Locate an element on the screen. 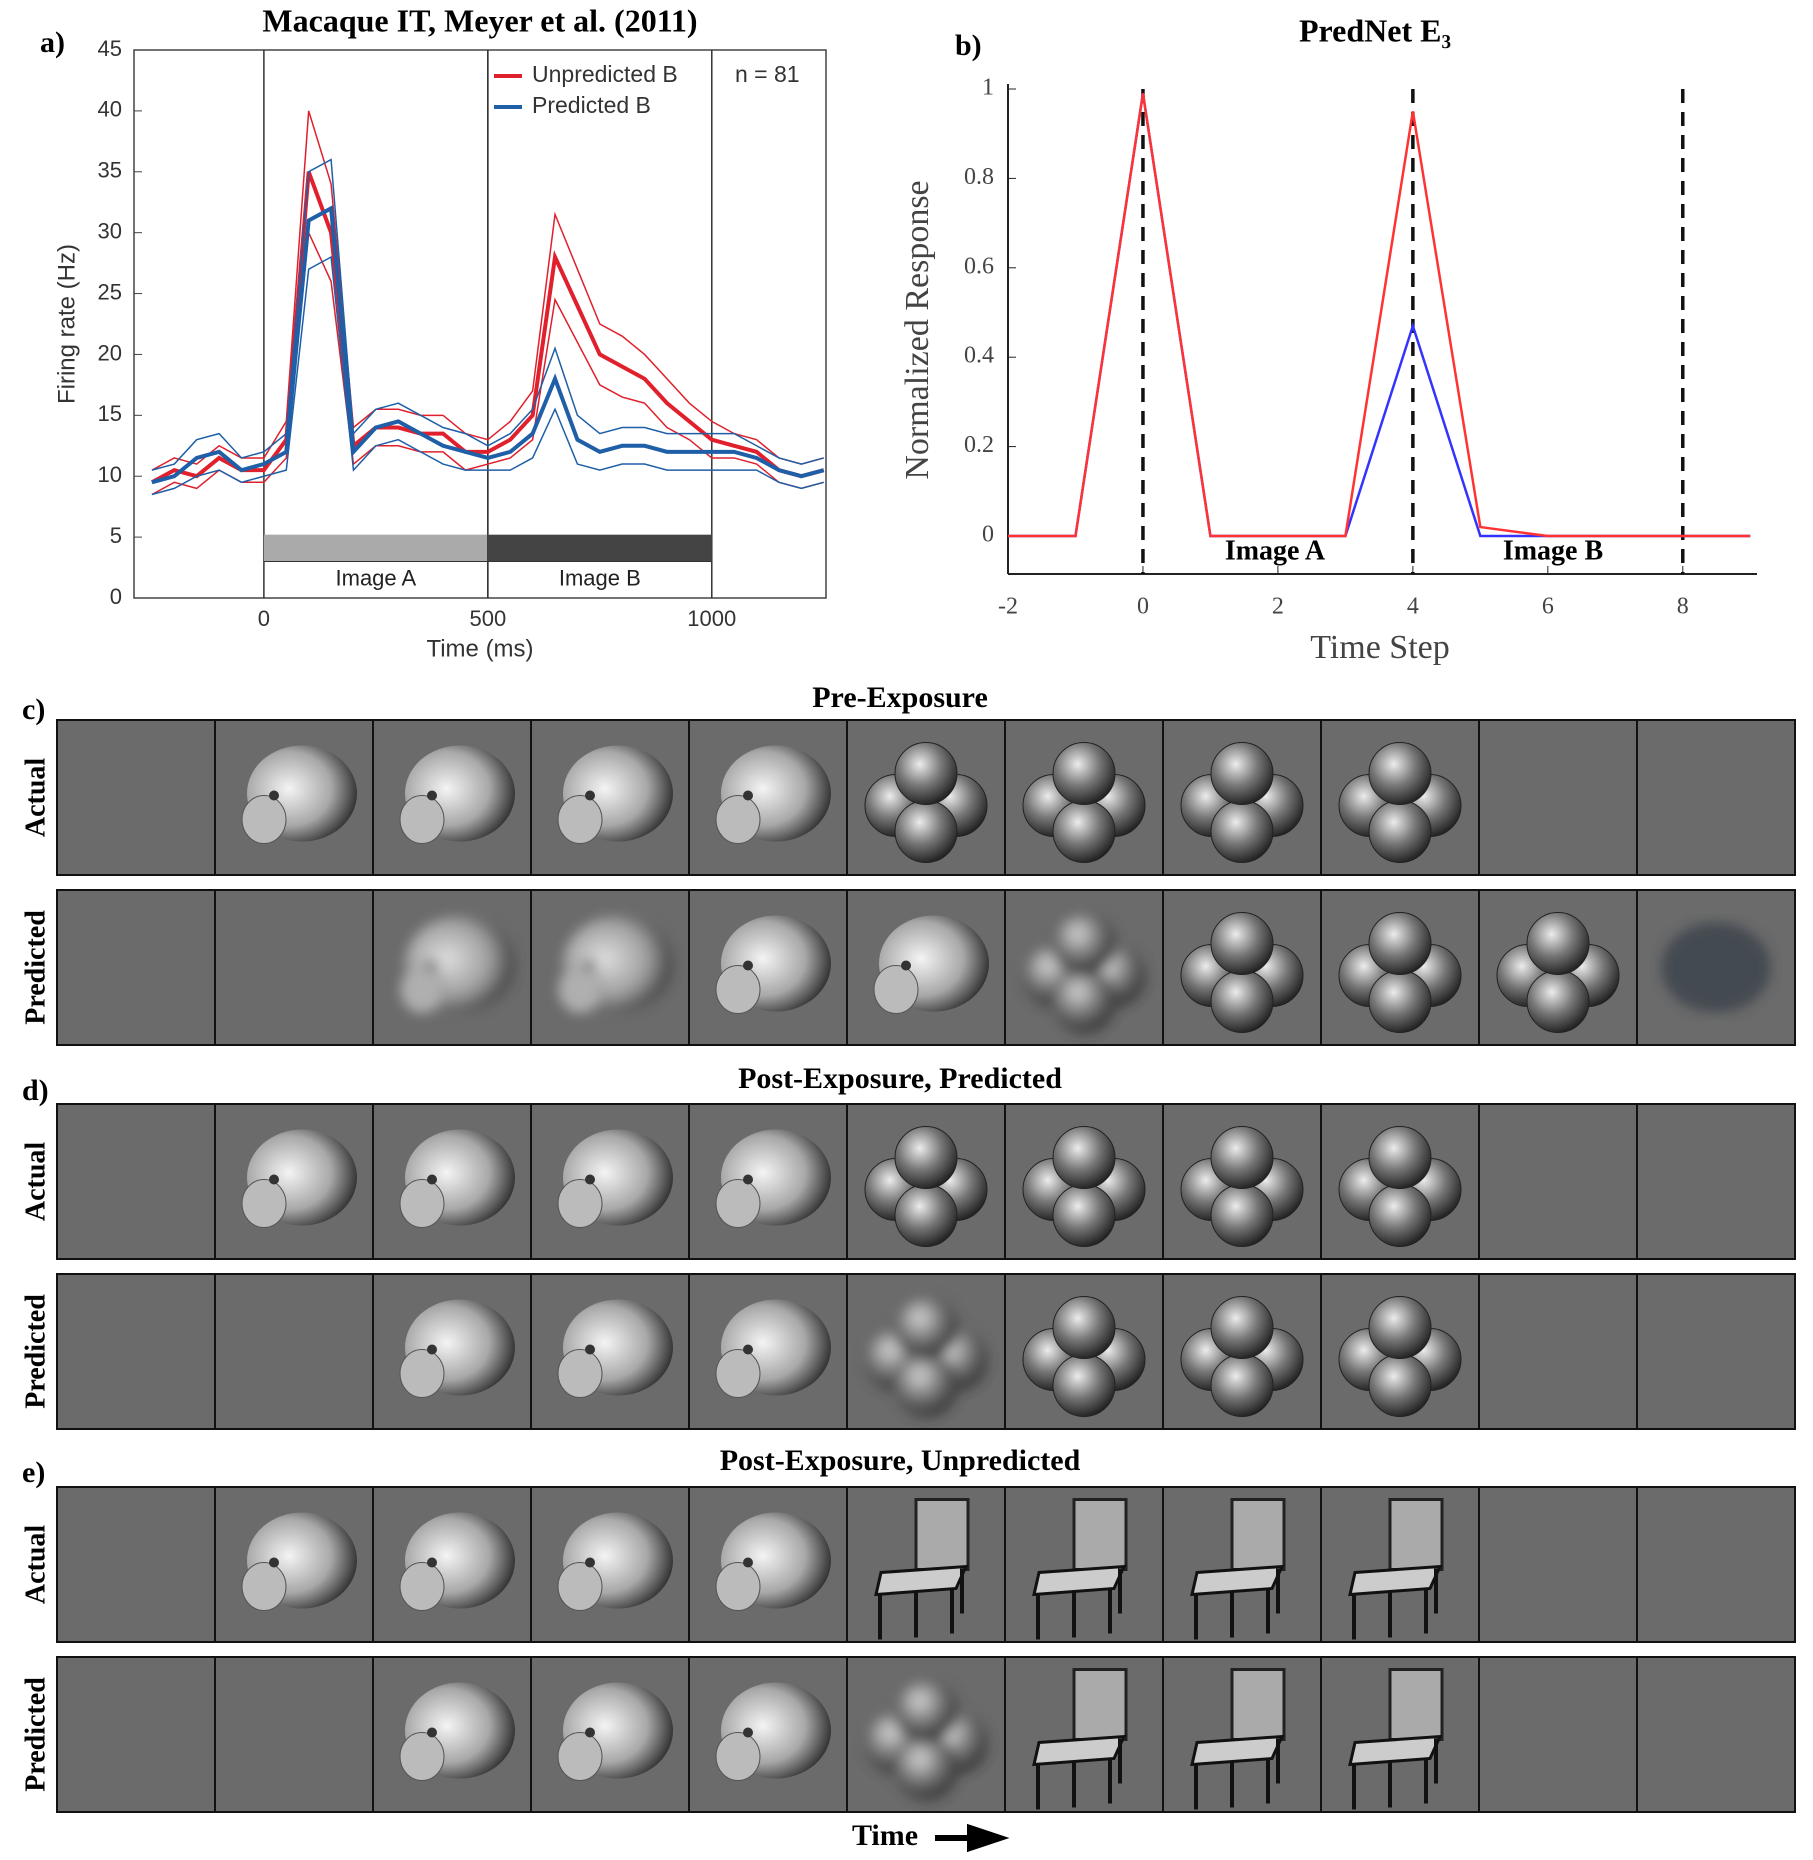 The image size is (1813, 1860). x-tick-label: 4 is located at coordinates (1413, 607).